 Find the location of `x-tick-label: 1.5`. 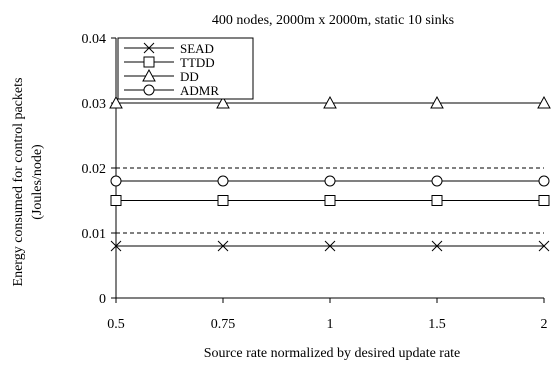

x-tick-label: 1.5 is located at coordinates (437, 324).